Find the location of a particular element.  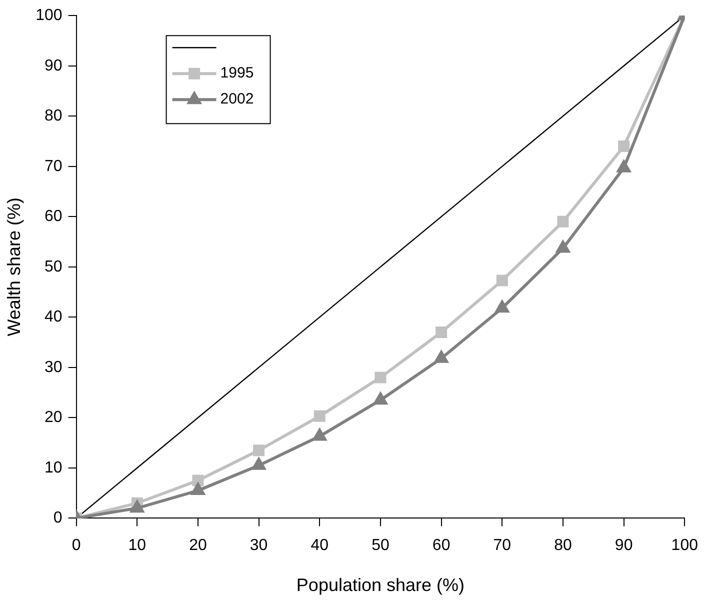

y-tick-label: 90 is located at coordinates (53, 65).